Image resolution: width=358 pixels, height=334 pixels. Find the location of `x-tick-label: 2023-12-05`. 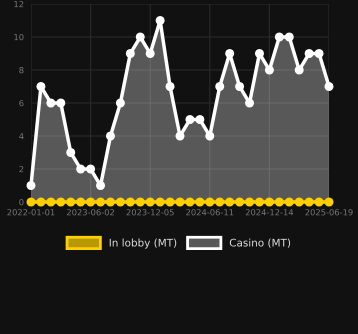

x-tick-label: 2023-12-05 is located at coordinates (150, 212).